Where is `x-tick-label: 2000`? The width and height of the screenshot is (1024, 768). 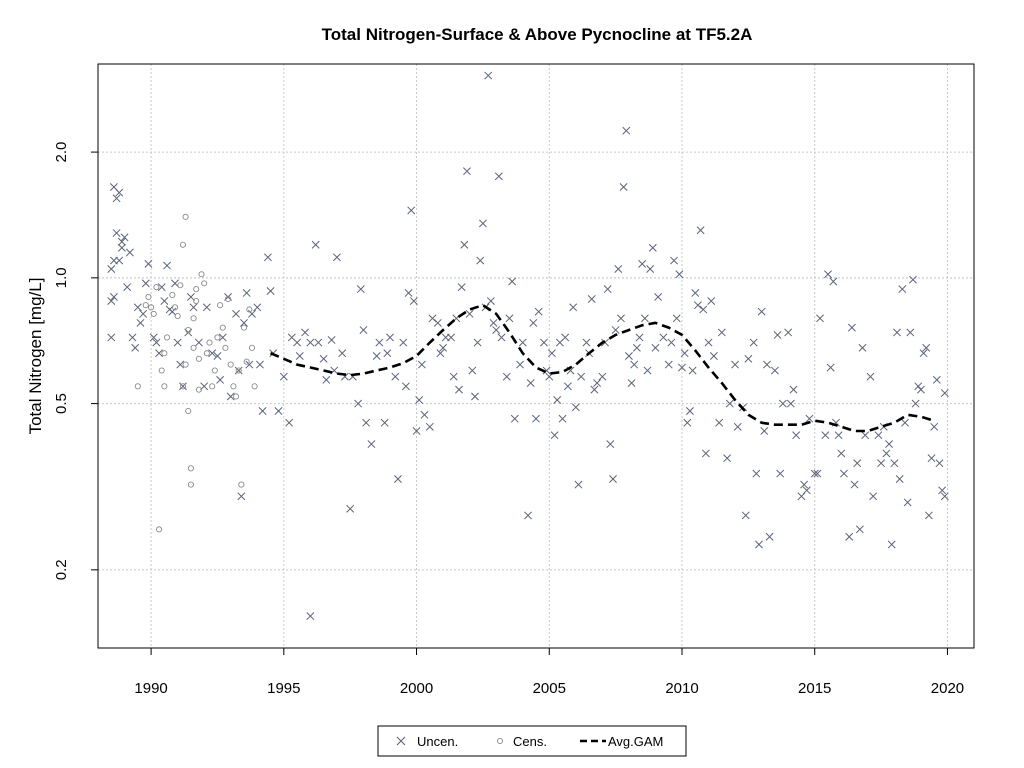
x-tick-label: 2000 is located at coordinates (416, 688).